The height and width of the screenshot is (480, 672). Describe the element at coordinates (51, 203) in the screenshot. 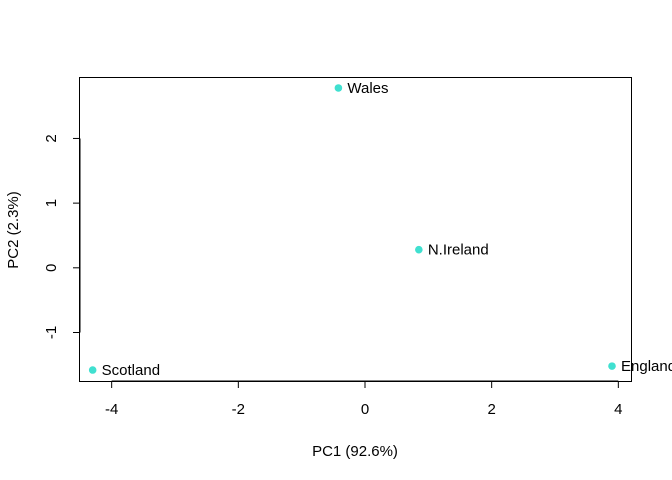

I see `y-tick-label: 1` at that location.